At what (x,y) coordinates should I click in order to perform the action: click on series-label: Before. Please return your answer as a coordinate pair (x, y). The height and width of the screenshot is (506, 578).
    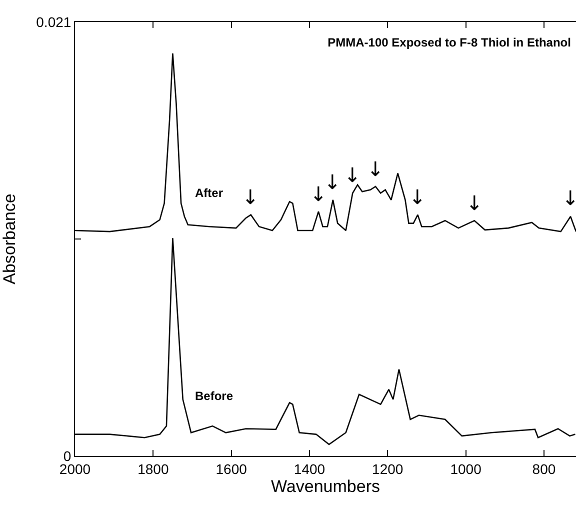
    Looking at the image, I should click on (214, 396).